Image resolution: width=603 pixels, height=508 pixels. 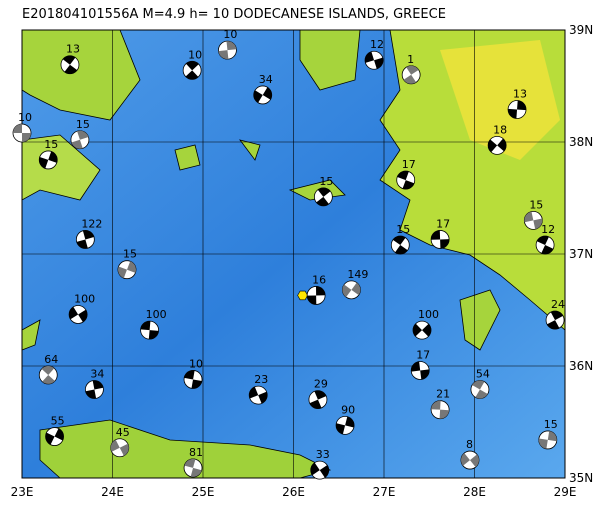 What do you see at coordinates (302, 295) in the screenshot?
I see `epicenter` at bounding box center [302, 295].